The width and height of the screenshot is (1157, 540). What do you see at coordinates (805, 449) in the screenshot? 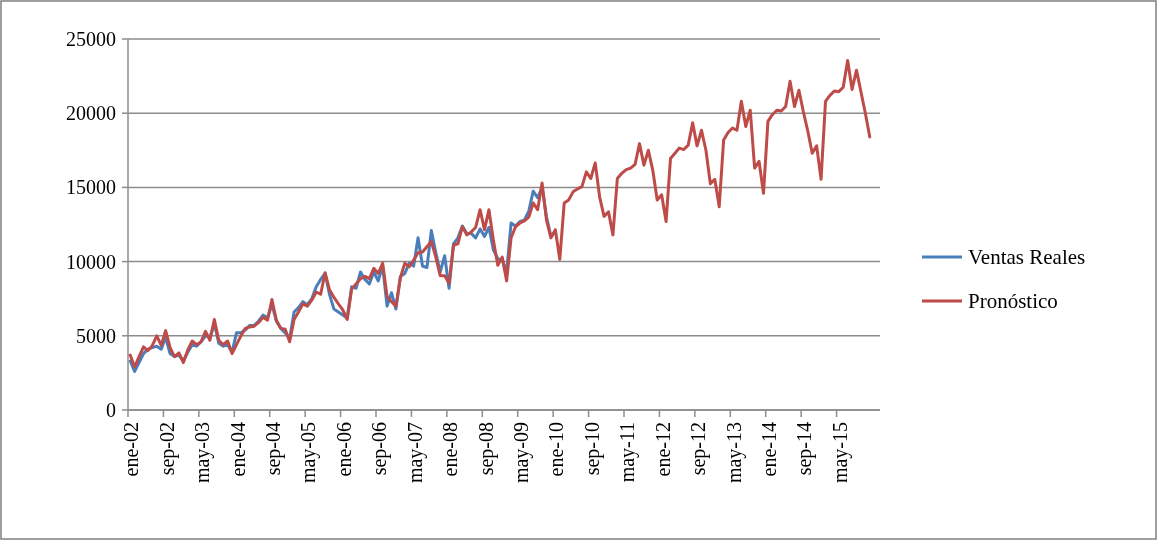
I see `x-tick-label: sep-14` at bounding box center [805, 449].